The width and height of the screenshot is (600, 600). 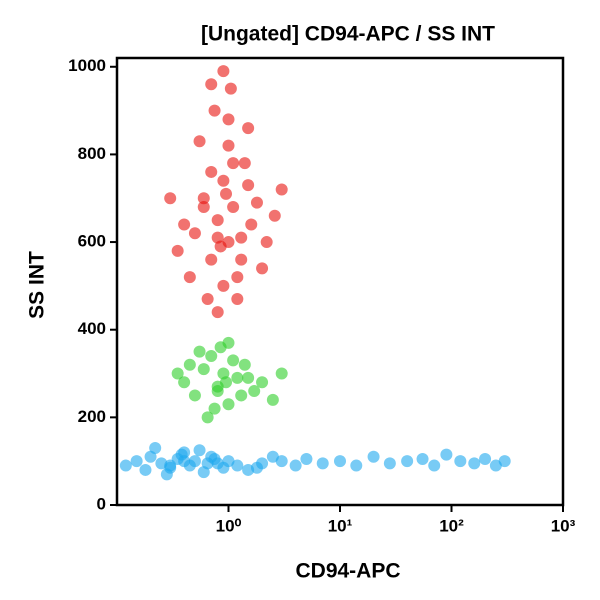 What do you see at coordinates (340, 525) in the screenshot?
I see `x-tick-label: 10¹` at bounding box center [340, 525].